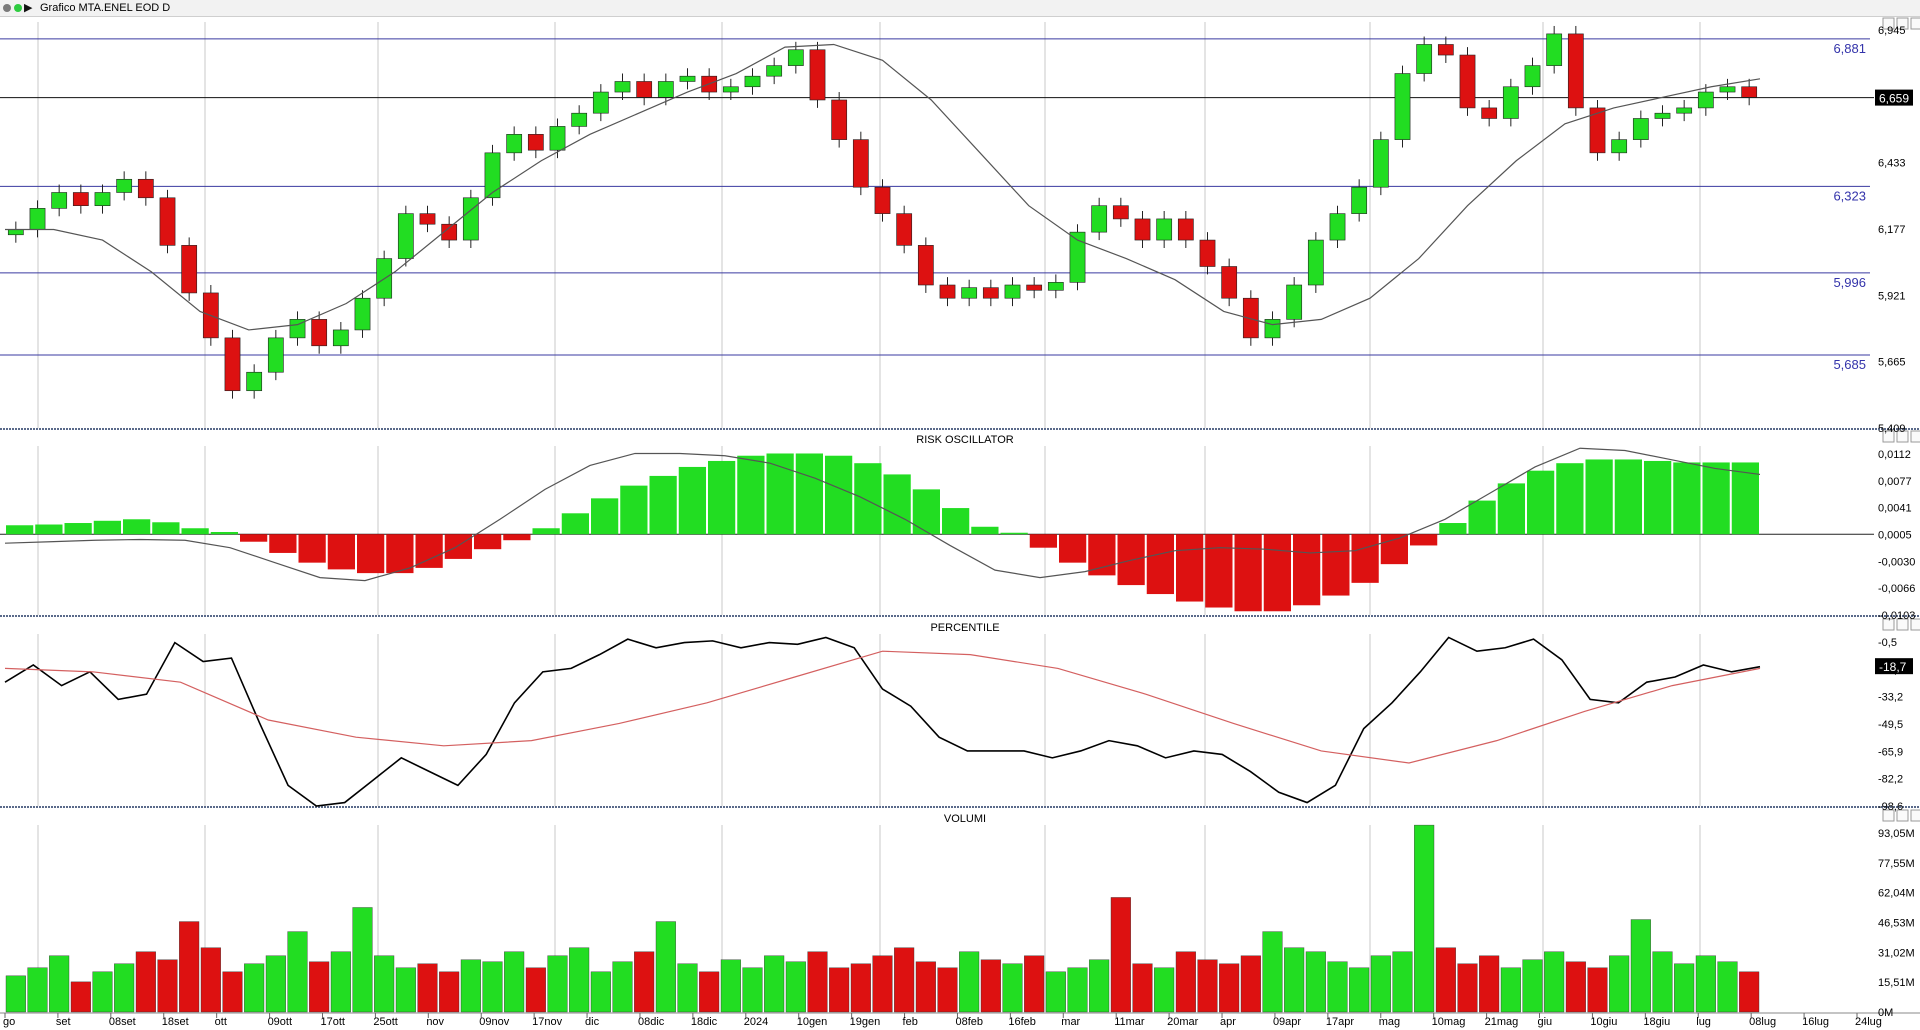 The width and height of the screenshot is (1920, 1030). What do you see at coordinates (1389, 1022) in the screenshot?
I see `x-tick-label: mag` at bounding box center [1389, 1022].